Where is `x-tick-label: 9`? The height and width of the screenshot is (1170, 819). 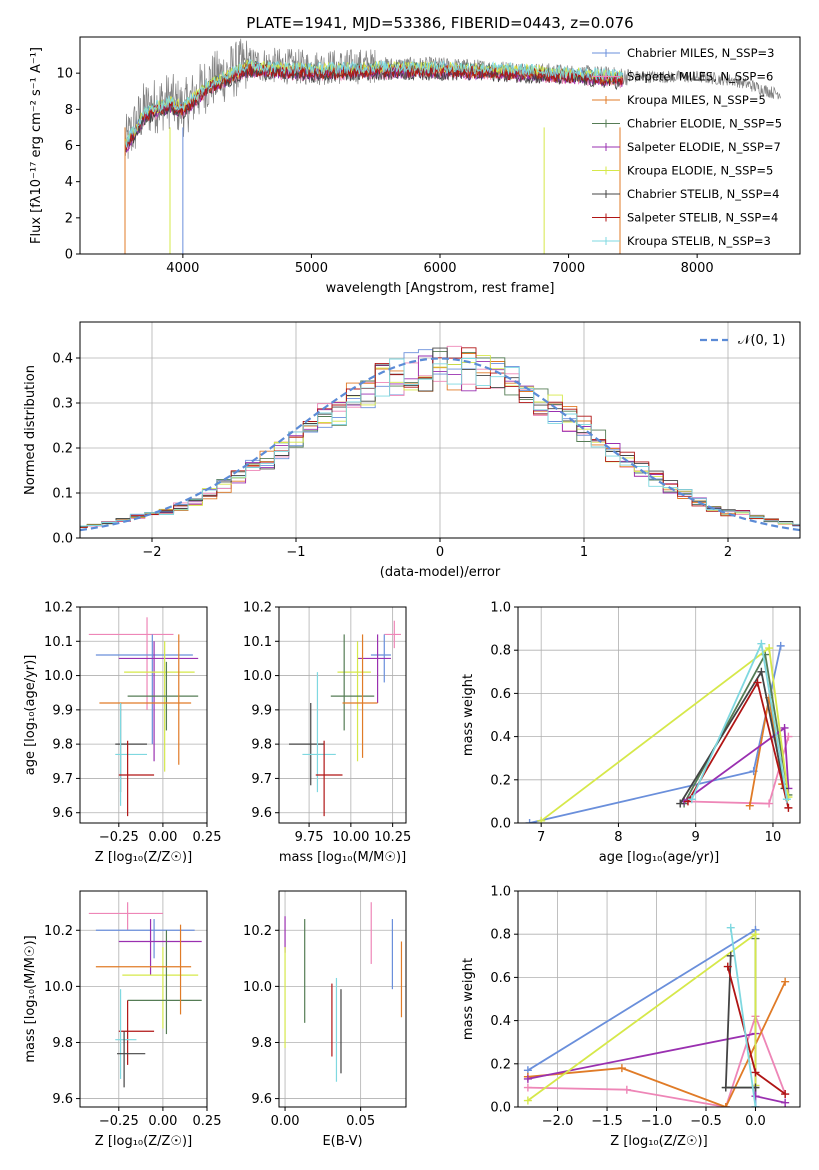
x-tick-label: 9 is located at coordinates (696, 837).